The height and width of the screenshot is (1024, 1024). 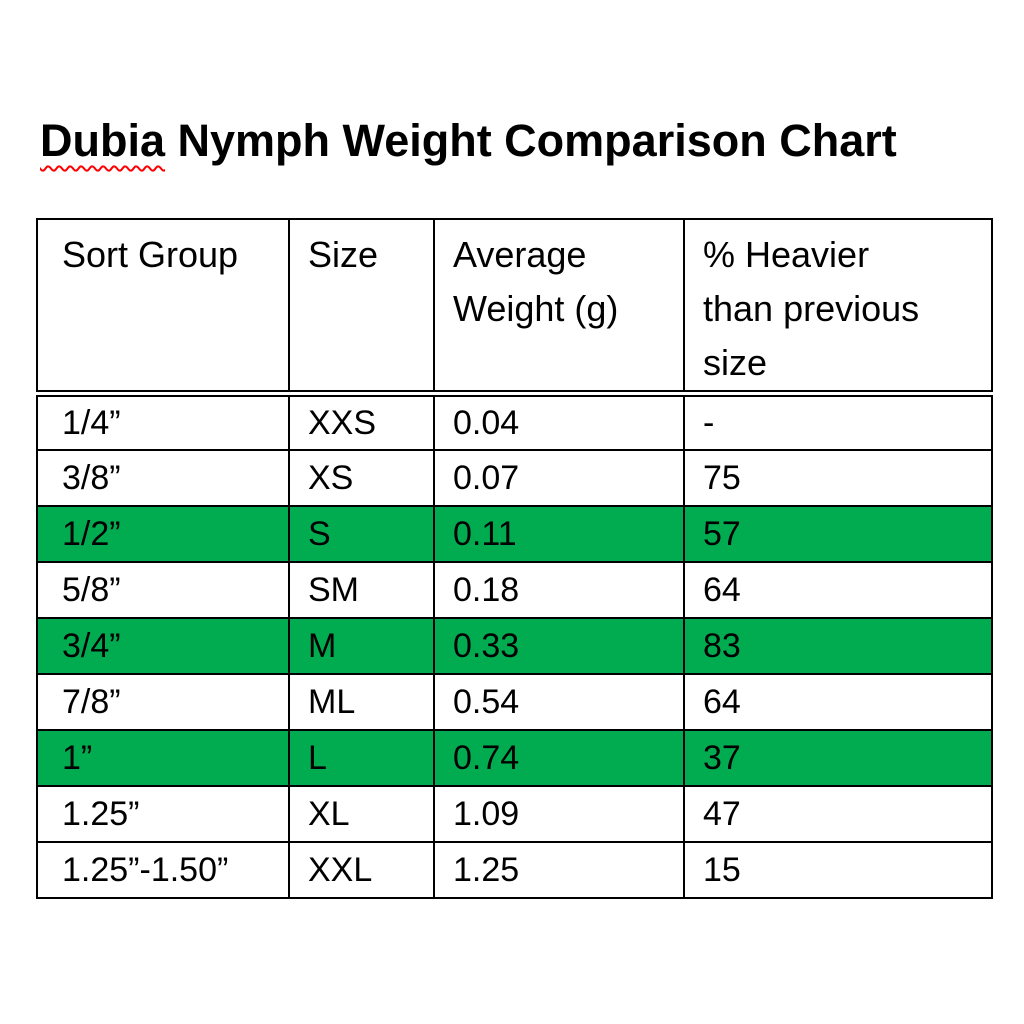 I want to click on cell-sort-group: 1”, so click(x=163, y=757).